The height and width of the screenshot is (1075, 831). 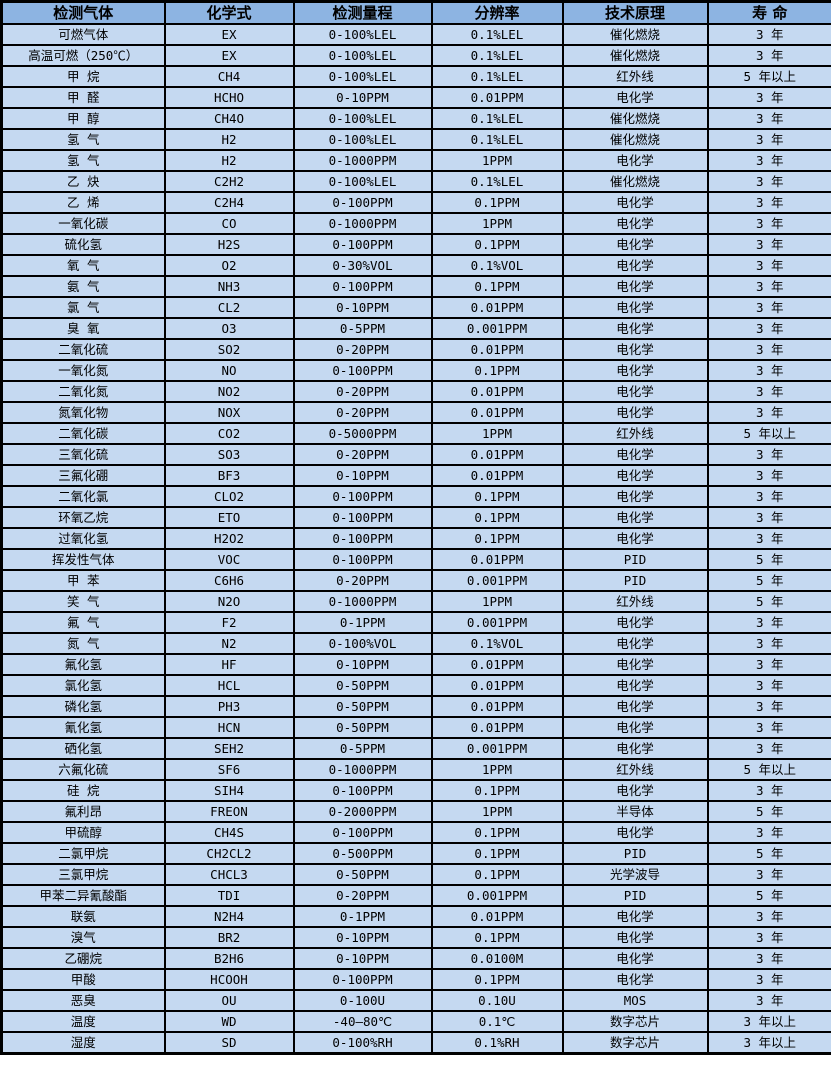 What do you see at coordinates (362, 622) in the screenshot?
I see `cell-range: 0-1PPM` at bounding box center [362, 622].